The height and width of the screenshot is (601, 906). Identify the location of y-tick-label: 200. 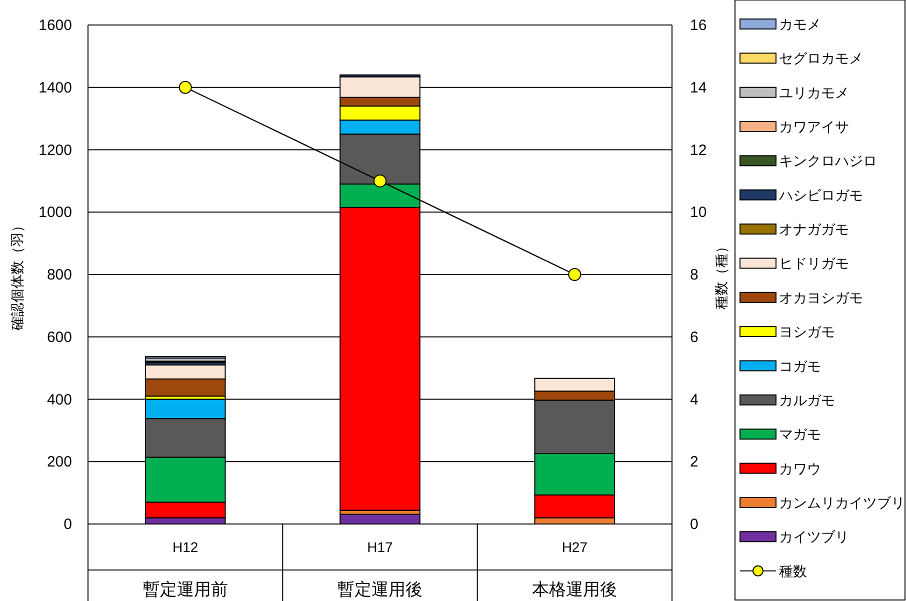
(59, 462).